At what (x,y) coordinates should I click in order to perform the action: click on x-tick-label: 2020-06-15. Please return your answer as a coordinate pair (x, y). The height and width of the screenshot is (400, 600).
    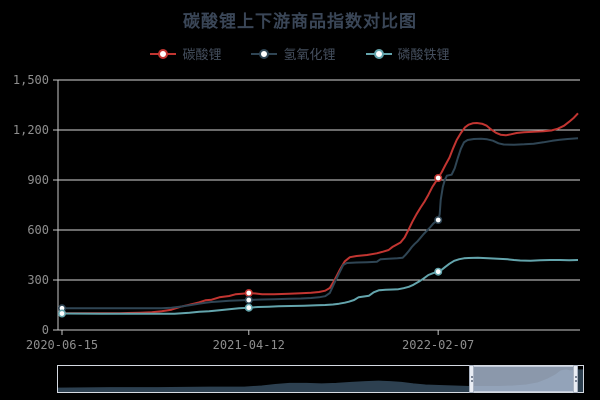
    Looking at the image, I should click on (62, 345).